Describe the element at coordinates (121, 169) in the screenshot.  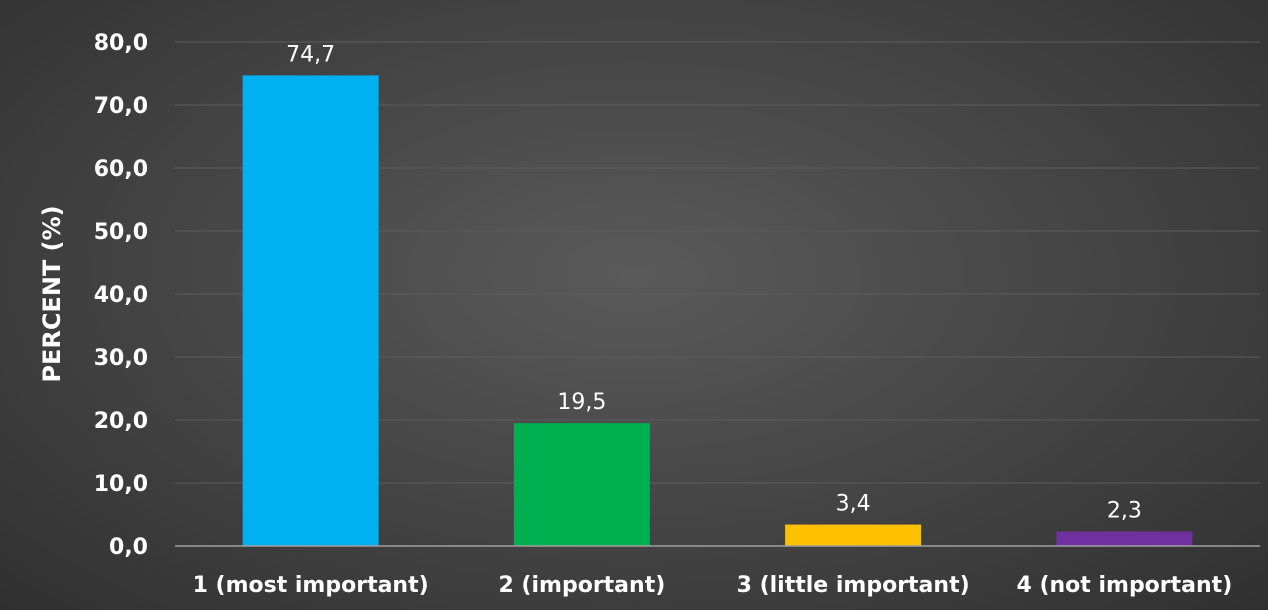
I see `y-tick-label: 60,0` at that location.